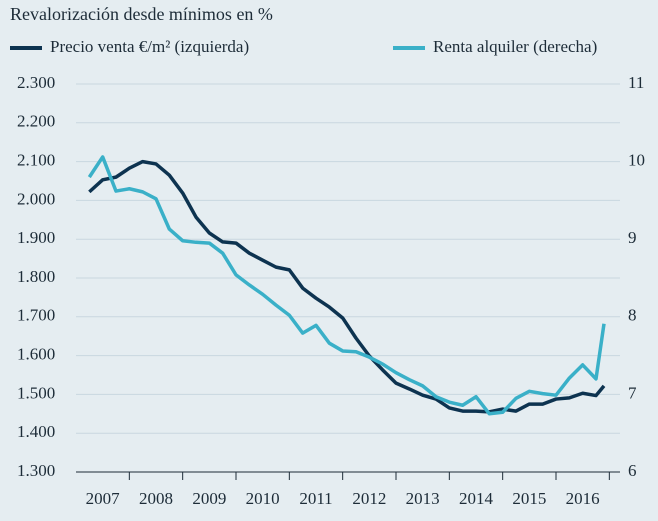  Describe the element at coordinates (423, 498) in the screenshot. I see `x-tick-label: 2013` at that location.